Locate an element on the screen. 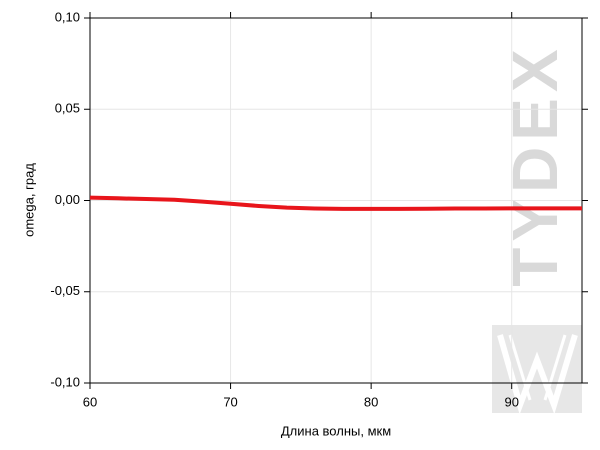 This screenshot has height=450, width=600. x-tick-label: 70 is located at coordinates (230, 401).